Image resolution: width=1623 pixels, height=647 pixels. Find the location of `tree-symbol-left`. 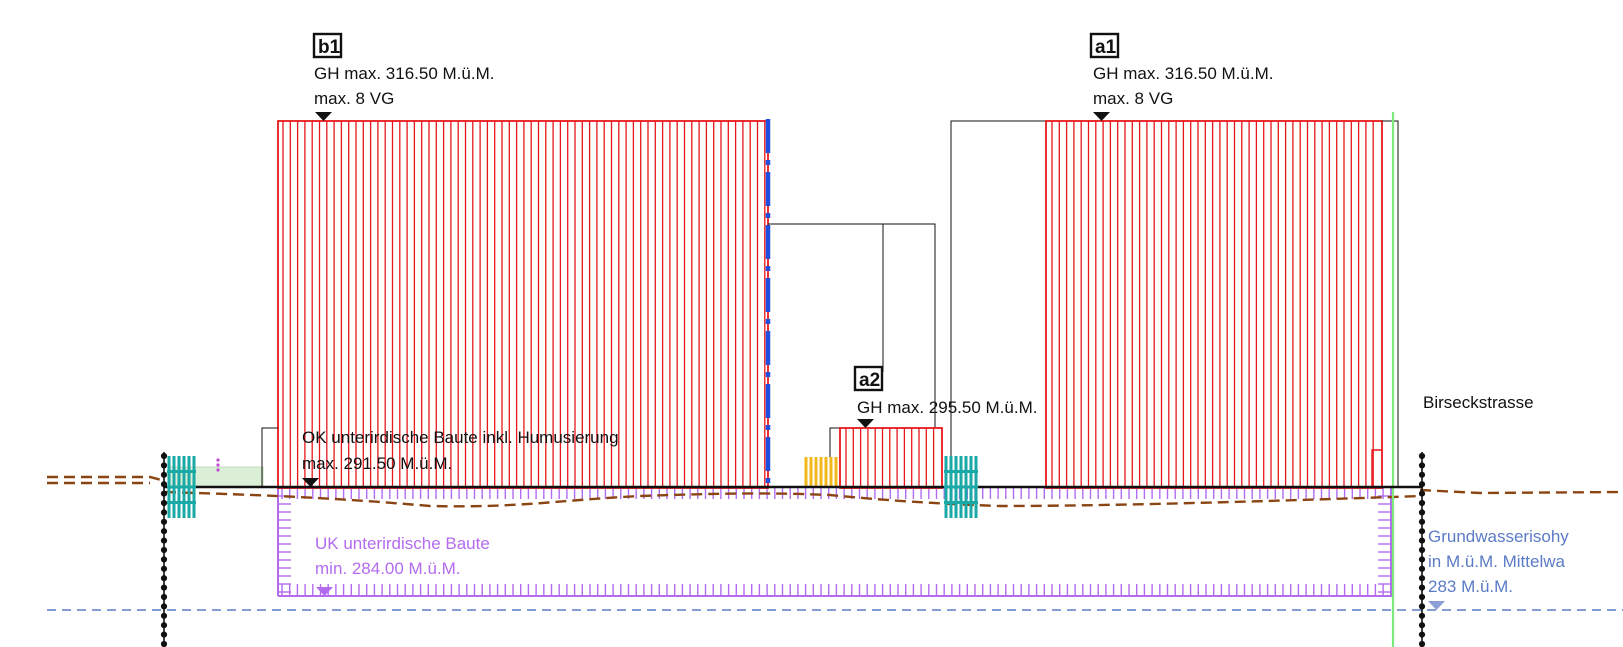

tree-symbol-left is located at coordinates (181, 487).